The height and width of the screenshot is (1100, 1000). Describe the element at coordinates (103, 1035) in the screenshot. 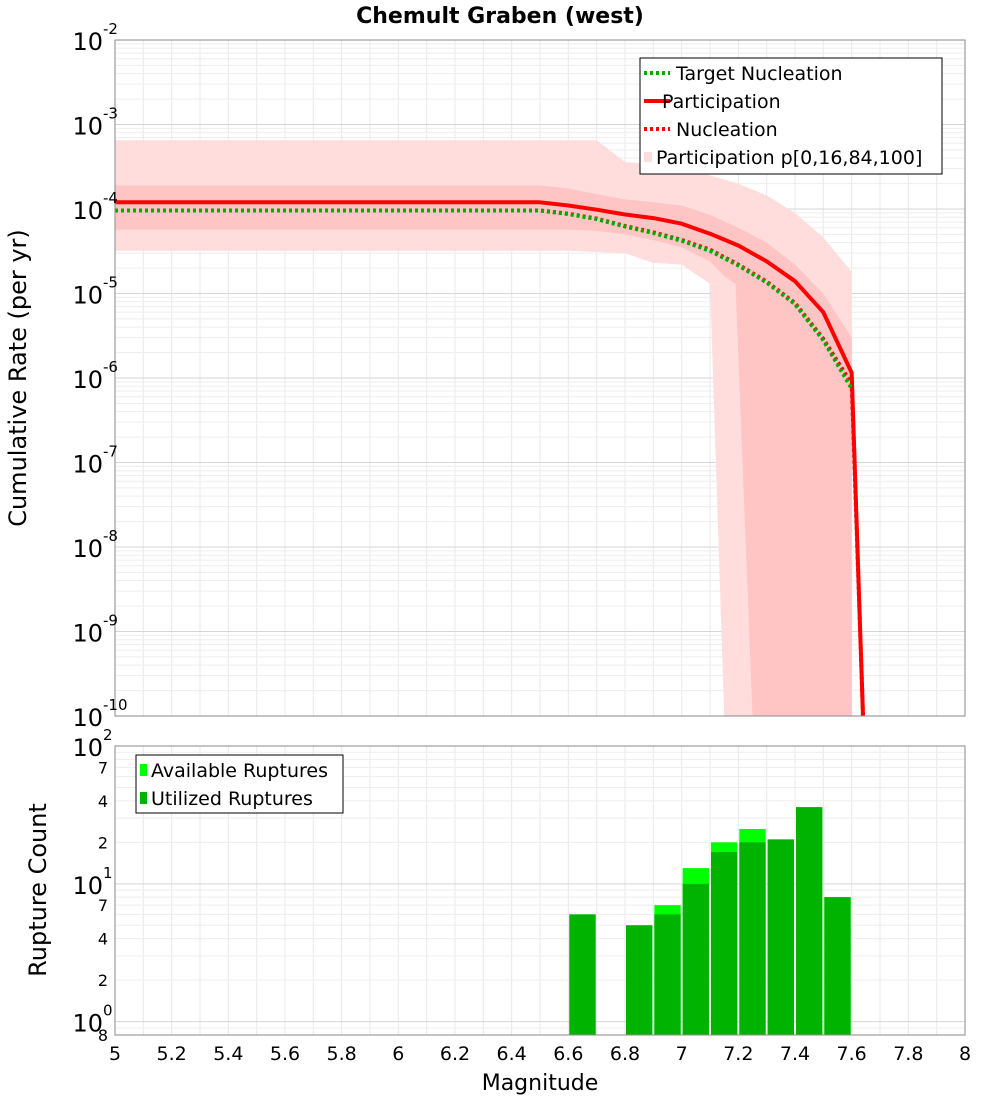

I see `bottom-y-minor-label: 8` at that location.